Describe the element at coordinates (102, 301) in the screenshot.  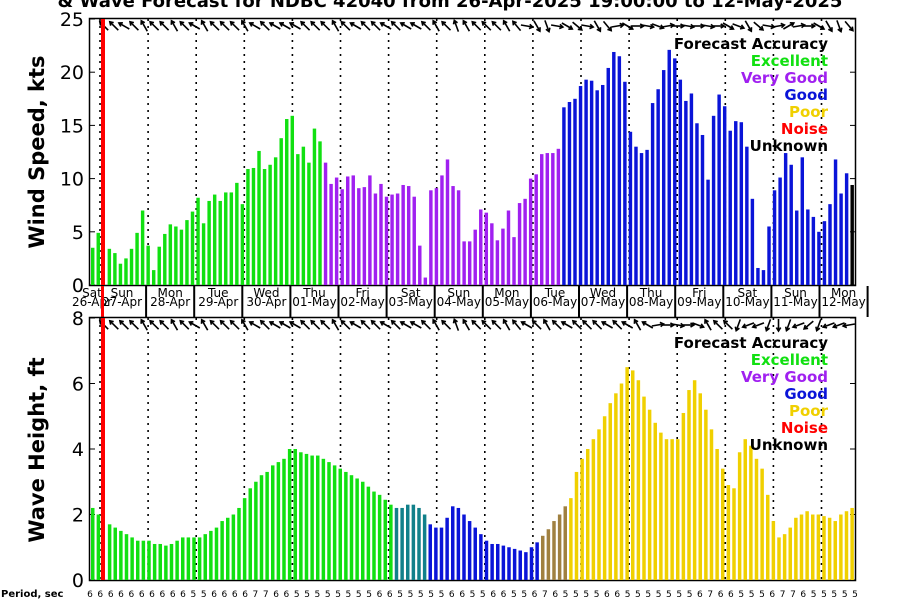
I see `now-marker-separator` at that location.